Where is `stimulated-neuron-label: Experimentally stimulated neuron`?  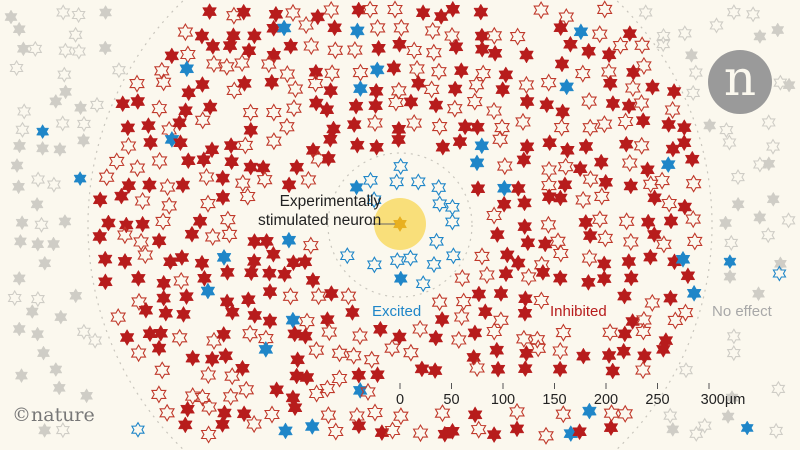 stimulated-neuron-label: Experimentally stimulated neuron is located at coordinates (319, 211).